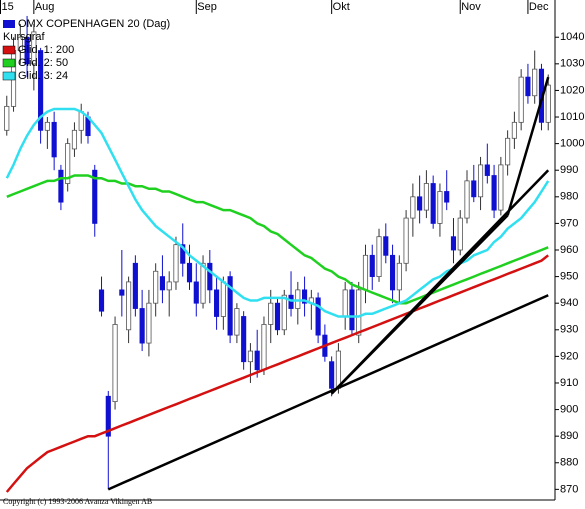 The width and height of the screenshot is (585, 509). What do you see at coordinates (572, 64) in the screenshot?
I see `y-tick-label: 1030` at bounding box center [572, 64].